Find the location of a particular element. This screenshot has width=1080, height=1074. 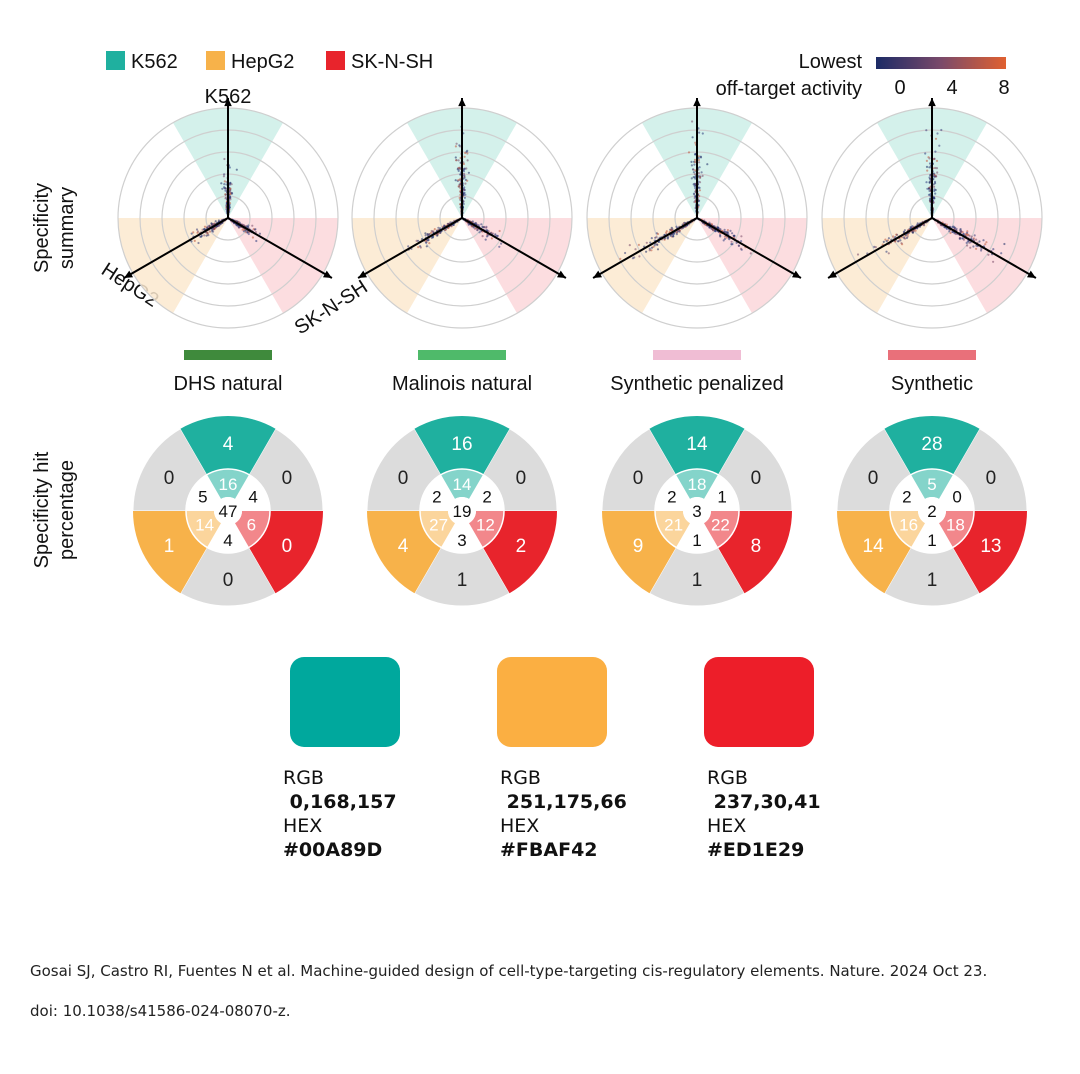

colorbar-title-line2: off-target activity is located at coordinates (789, 89).